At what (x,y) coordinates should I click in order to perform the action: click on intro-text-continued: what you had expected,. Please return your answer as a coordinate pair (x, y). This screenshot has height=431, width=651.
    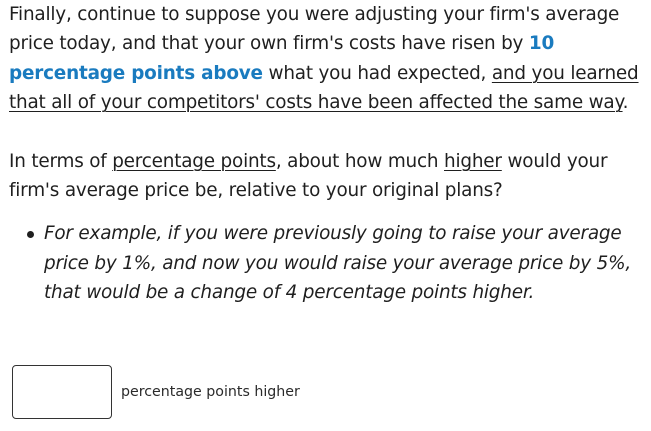
    Looking at the image, I should click on (377, 73).